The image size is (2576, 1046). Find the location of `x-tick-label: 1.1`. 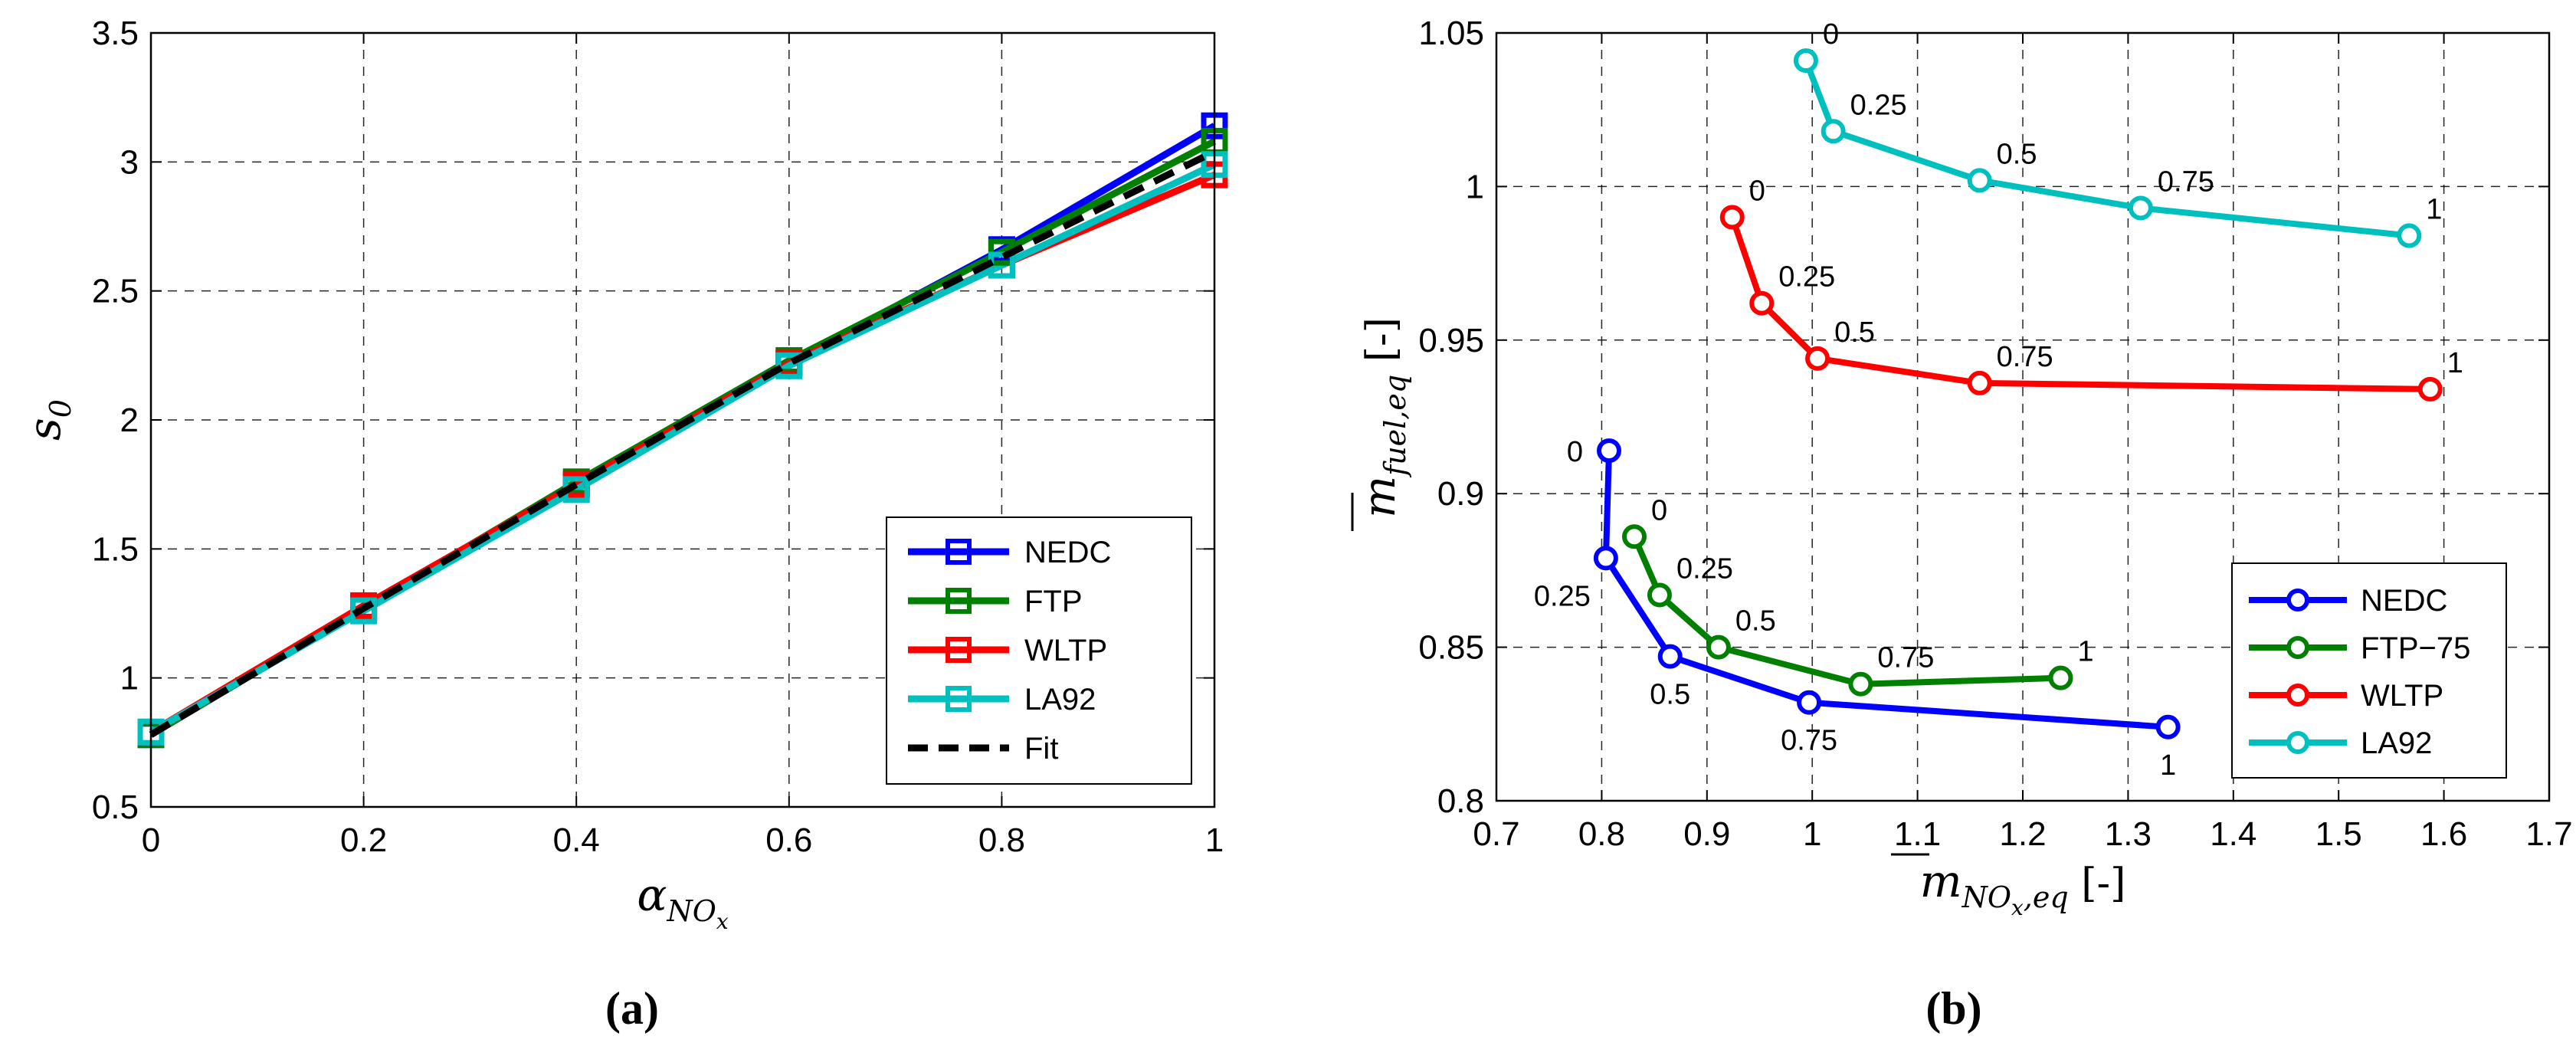

x-tick-label: 1.1 is located at coordinates (1917, 834).